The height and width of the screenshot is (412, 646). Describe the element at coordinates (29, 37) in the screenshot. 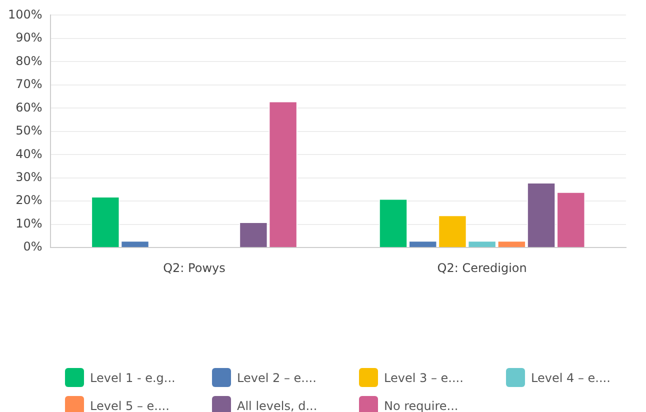

I see `y-tick-label: 90%` at that location.